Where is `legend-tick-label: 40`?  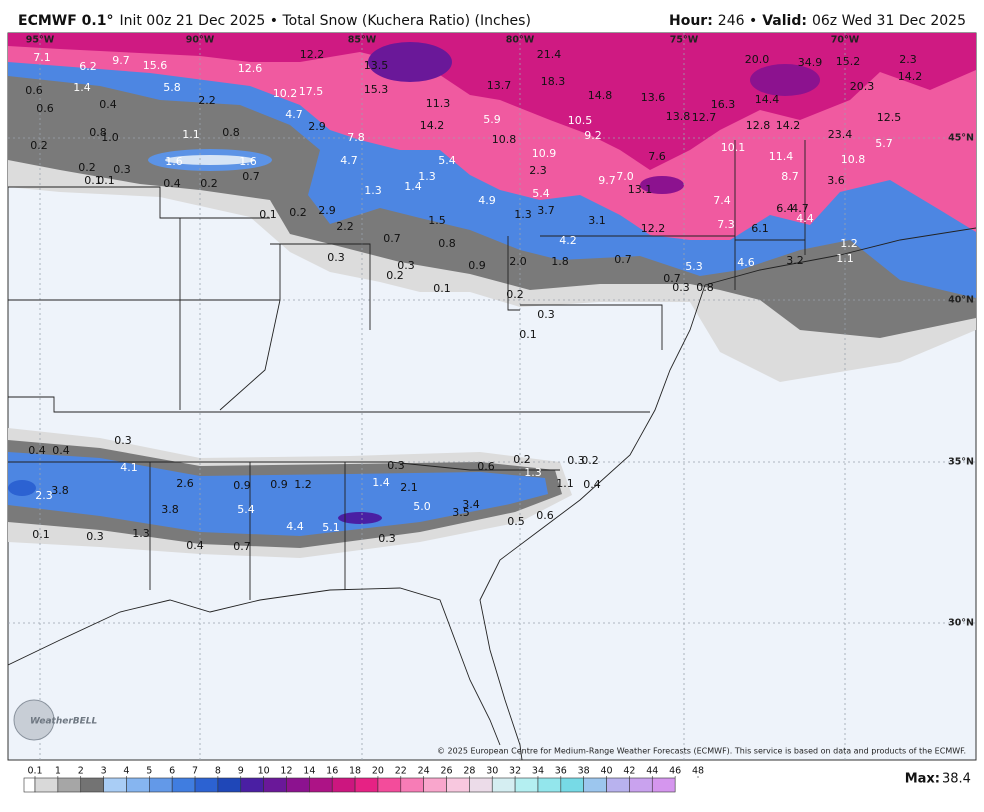 legend-tick-label: 40 is located at coordinates (607, 771).